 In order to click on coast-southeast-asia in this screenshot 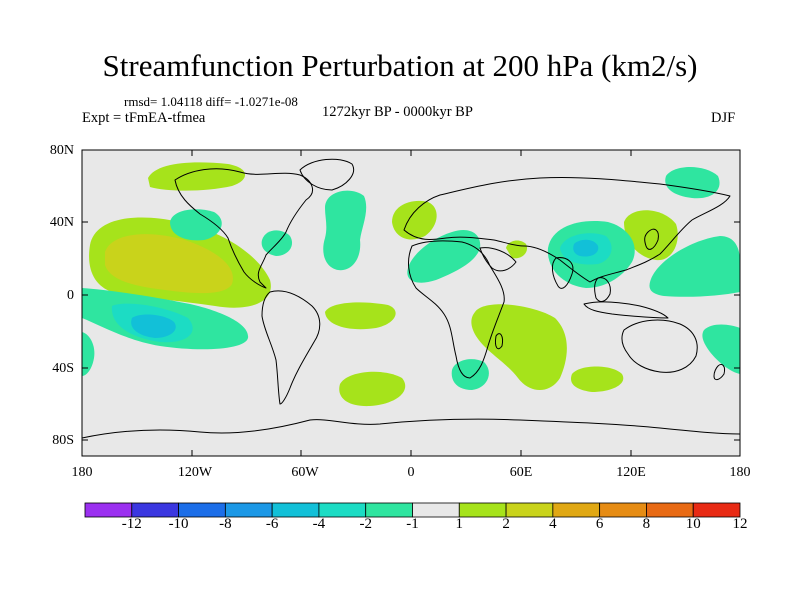, I will do `click(602, 289)`.